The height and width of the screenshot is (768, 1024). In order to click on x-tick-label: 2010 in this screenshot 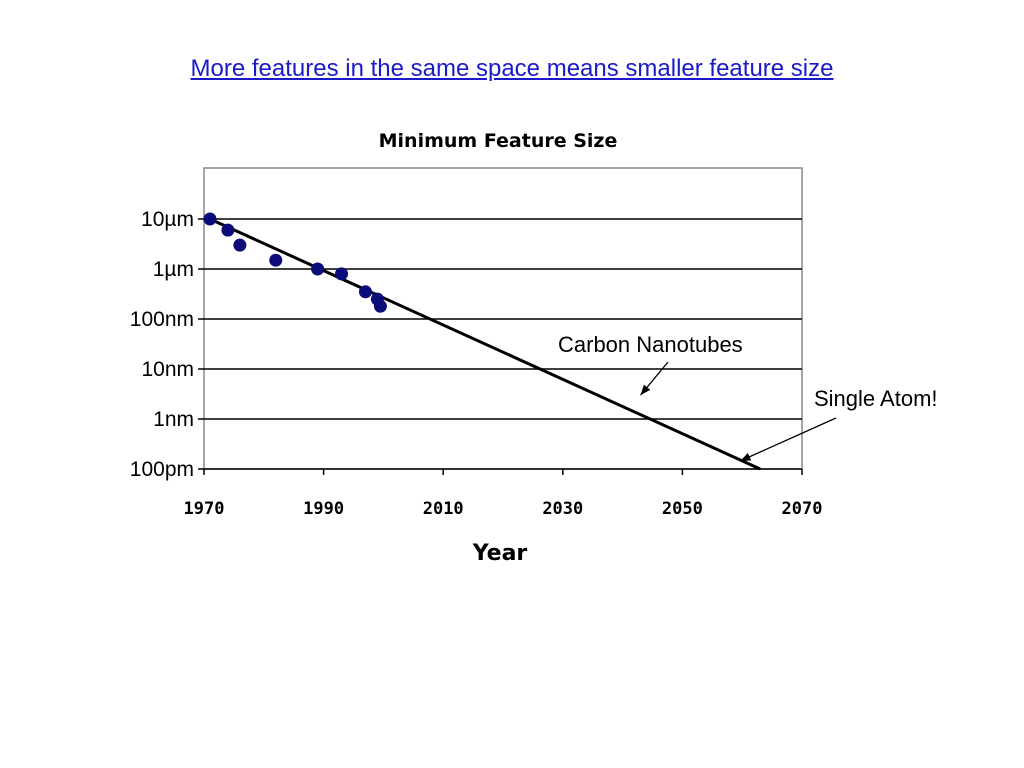, I will do `click(443, 509)`.